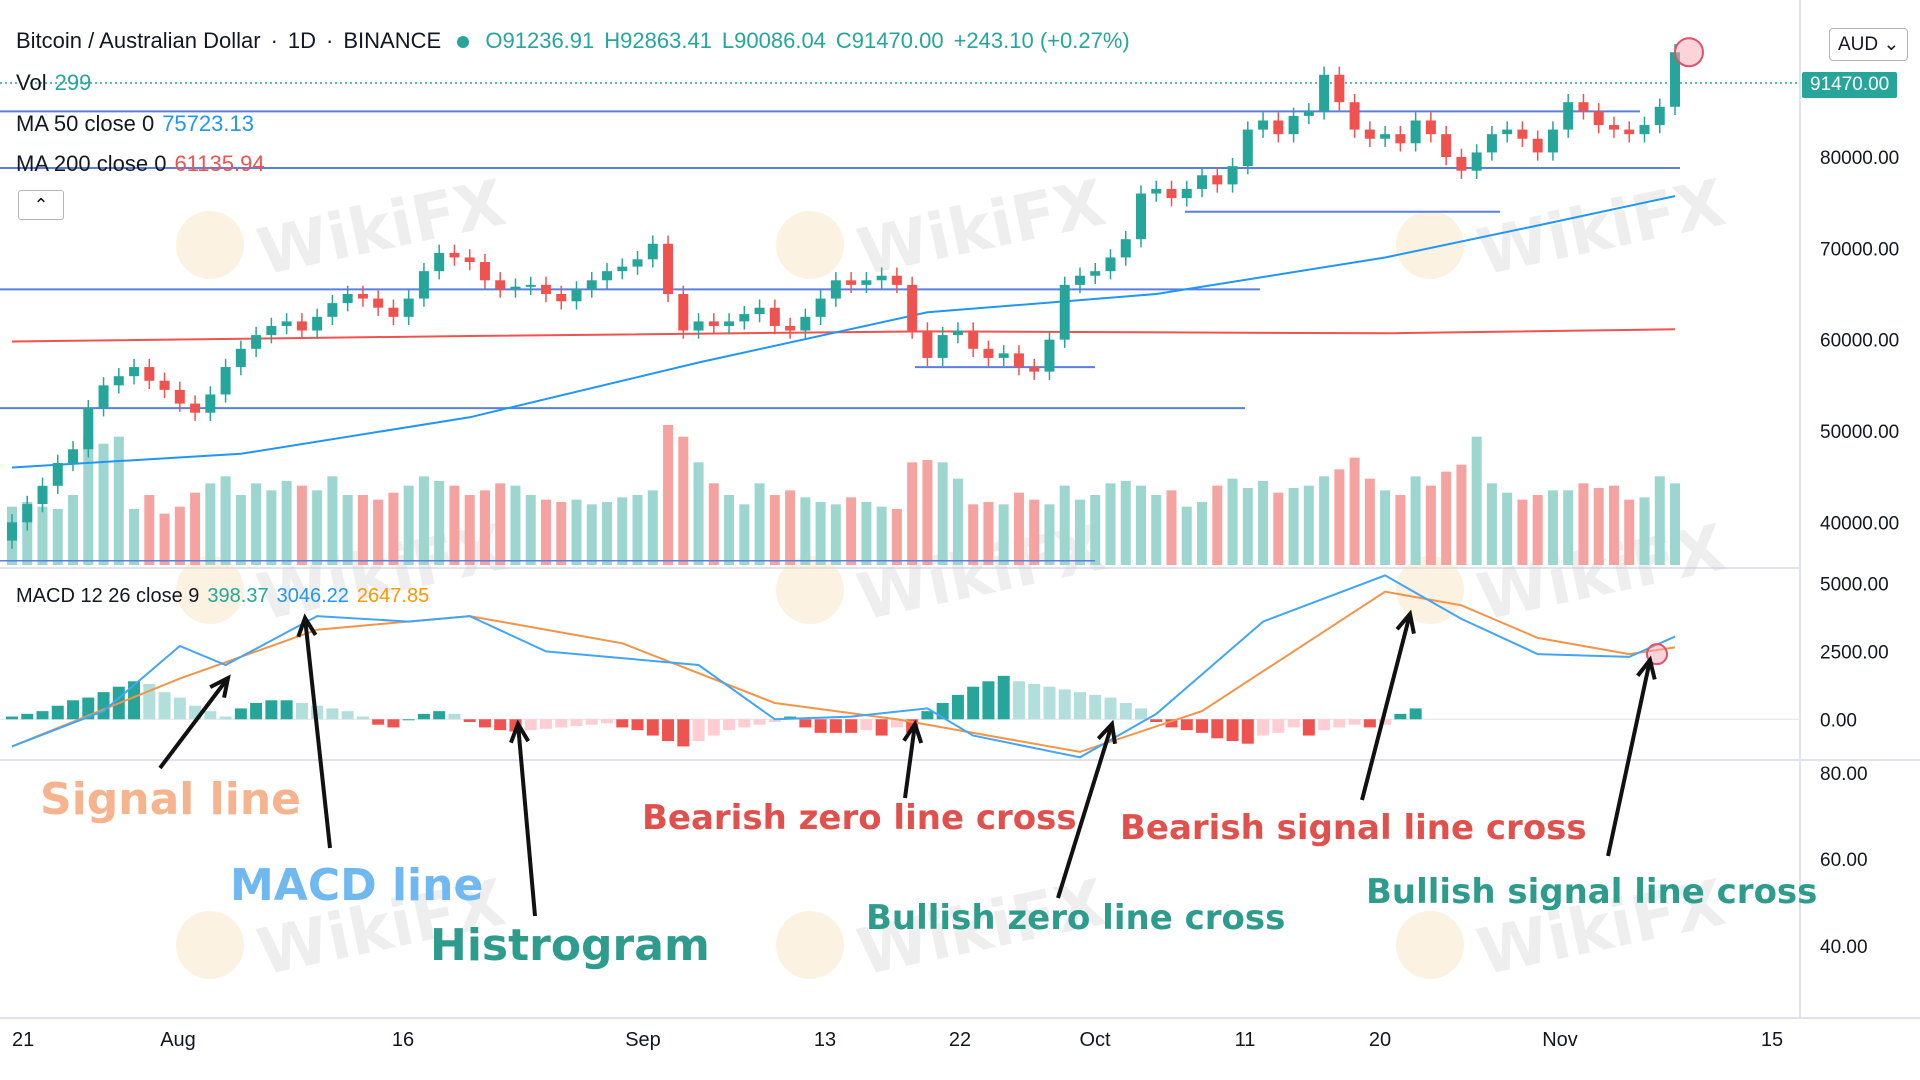 The width and height of the screenshot is (1920, 1080). I want to click on annotation-bullish-zero-cross: Bullish zero line cross, so click(1076, 918).